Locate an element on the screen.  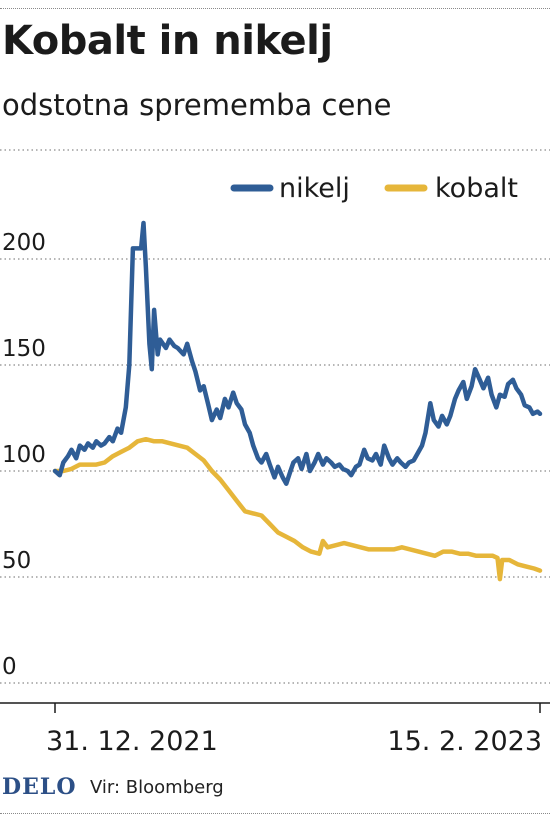
y-tick-label-150: 150 is located at coordinates (24, 349).